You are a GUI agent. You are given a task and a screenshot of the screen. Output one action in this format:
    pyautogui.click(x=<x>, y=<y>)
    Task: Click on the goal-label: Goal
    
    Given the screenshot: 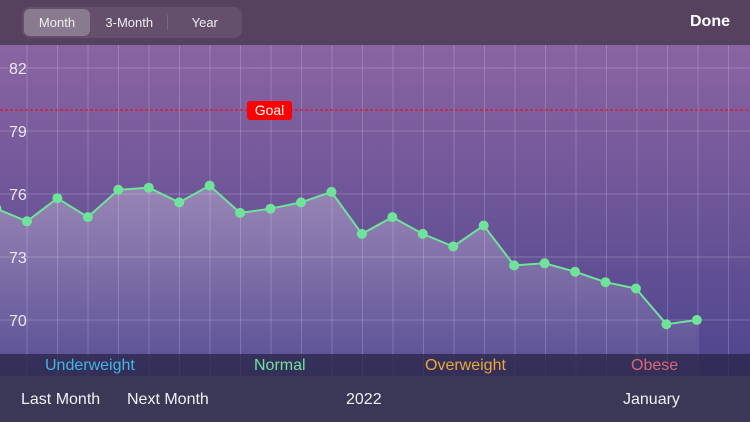 What is the action you would take?
    pyautogui.click(x=270, y=110)
    